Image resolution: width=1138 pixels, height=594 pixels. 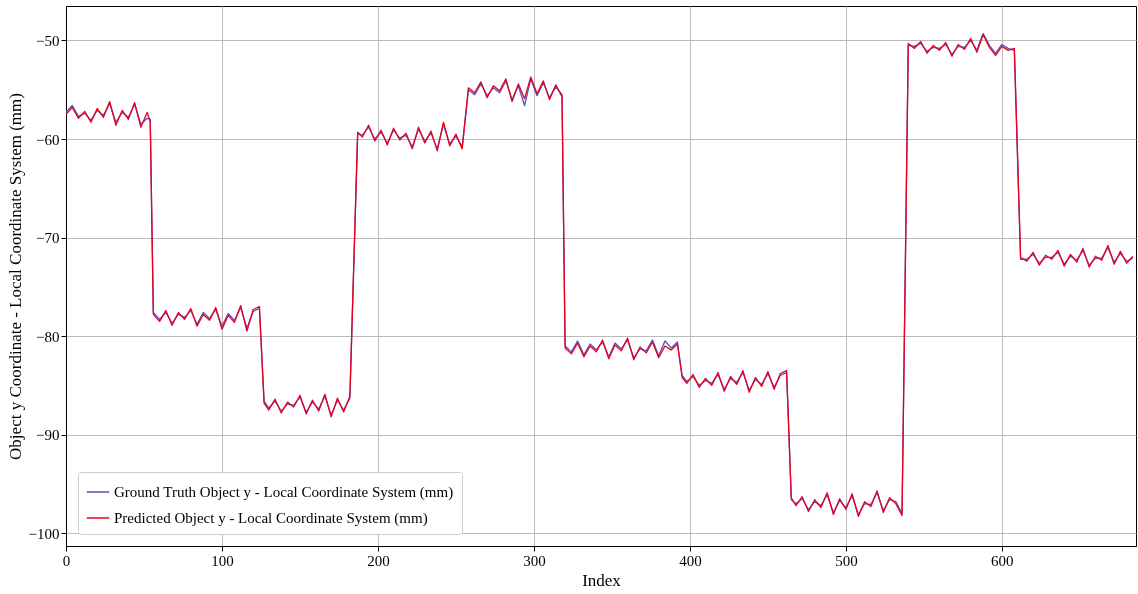 What do you see at coordinates (602, 580) in the screenshot?
I see `x-axis-title: Index` at bounding box center [602, 580].